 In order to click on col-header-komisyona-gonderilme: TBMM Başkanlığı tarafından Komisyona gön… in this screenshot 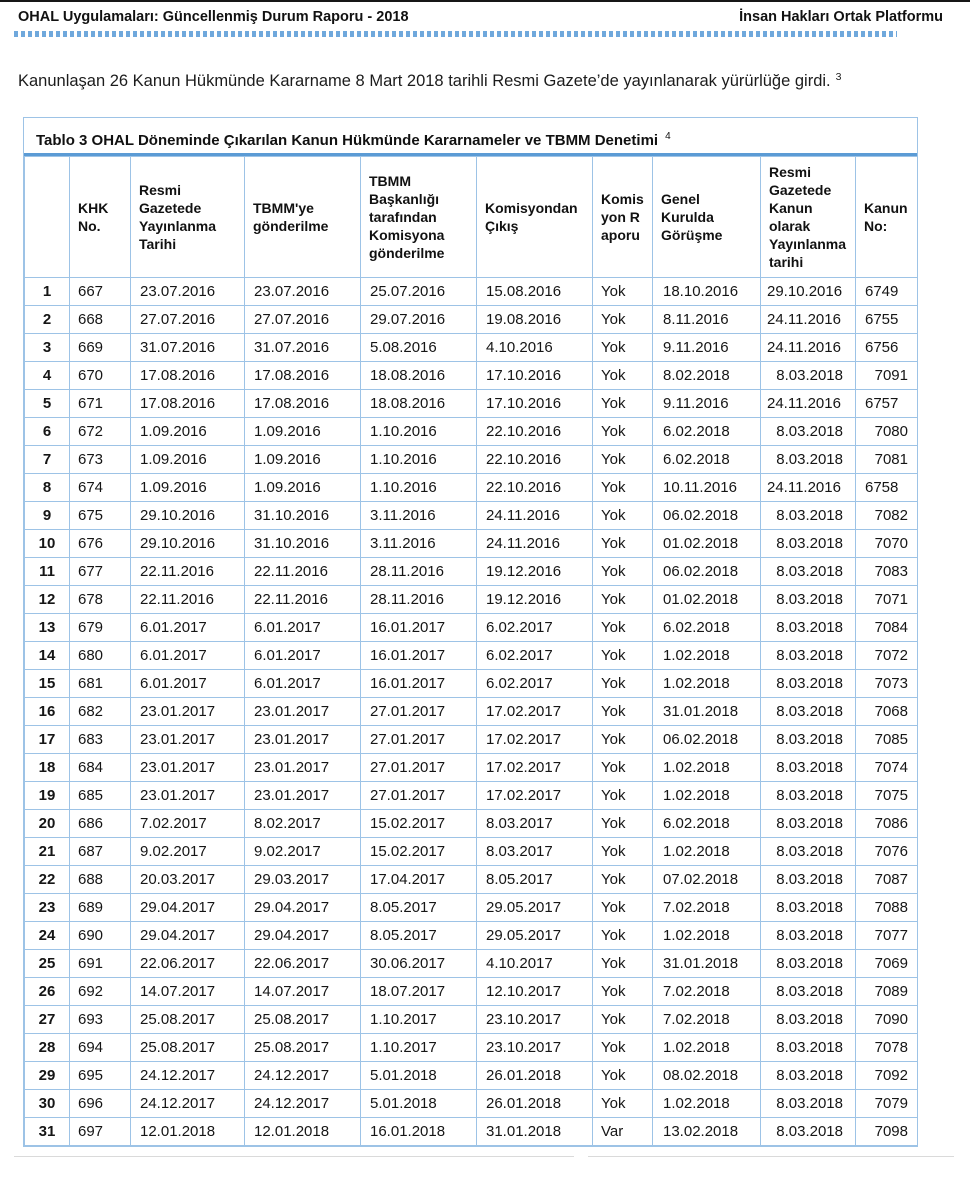, I will do `click(418, 217)`.